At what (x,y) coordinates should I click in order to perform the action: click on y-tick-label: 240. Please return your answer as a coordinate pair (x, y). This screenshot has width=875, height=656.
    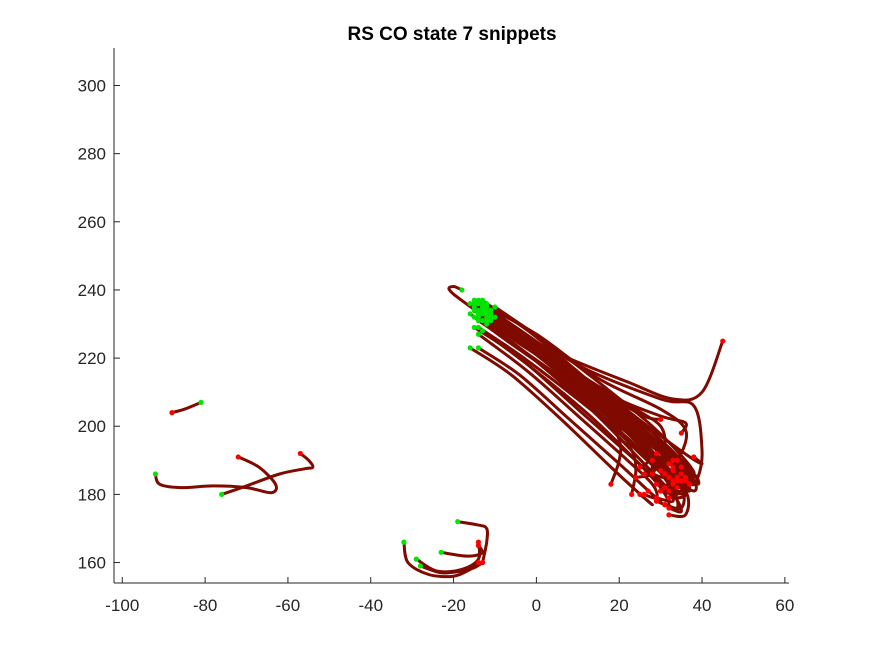
    Looking at the image, I should click on (92, 290).